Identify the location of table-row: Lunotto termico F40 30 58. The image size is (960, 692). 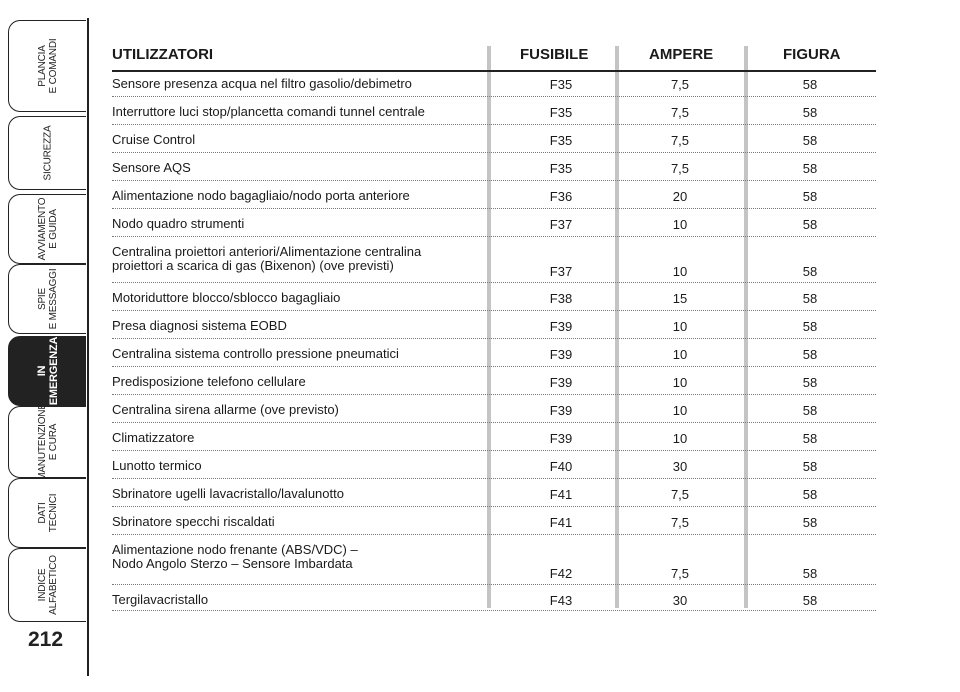
(494, 467).